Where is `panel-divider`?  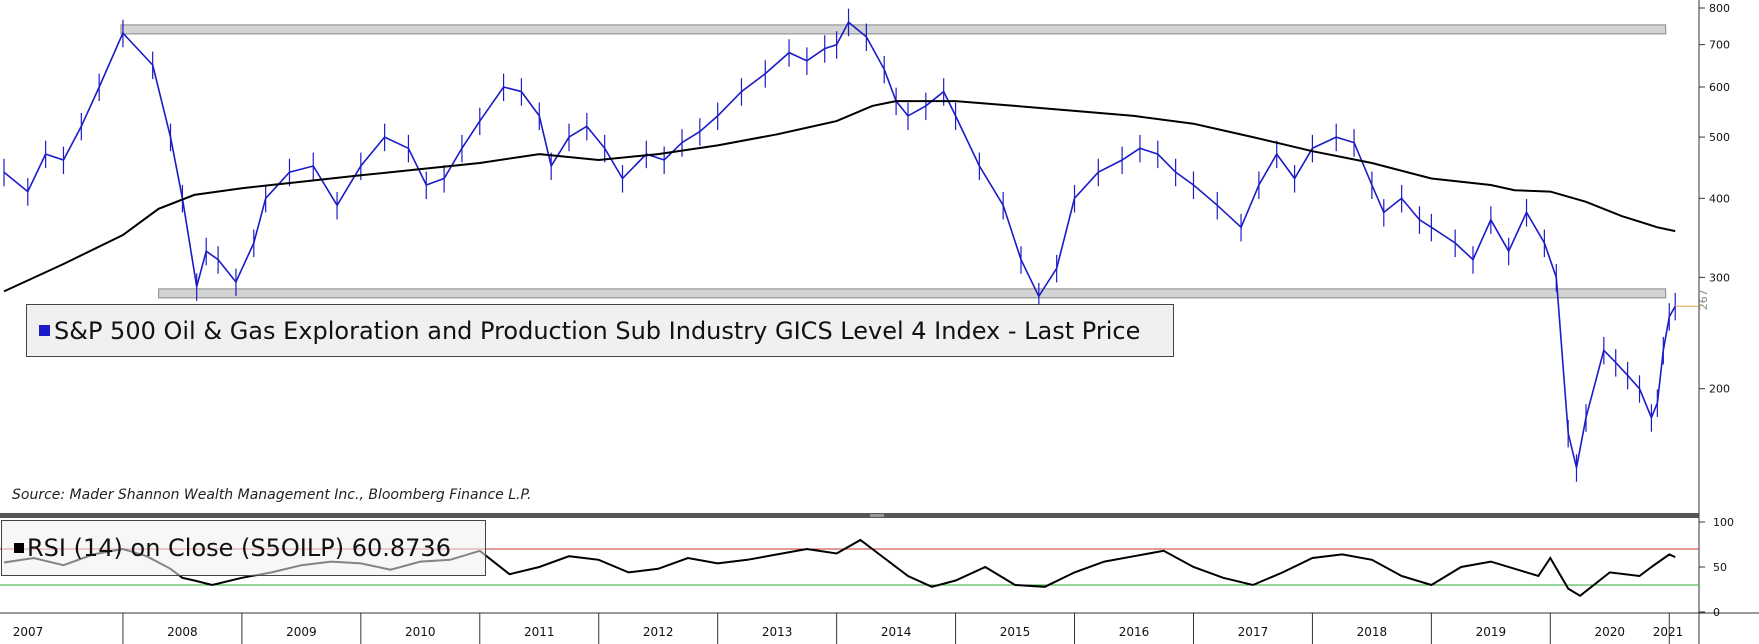 panel-divider is located at coordinates (849, 515).